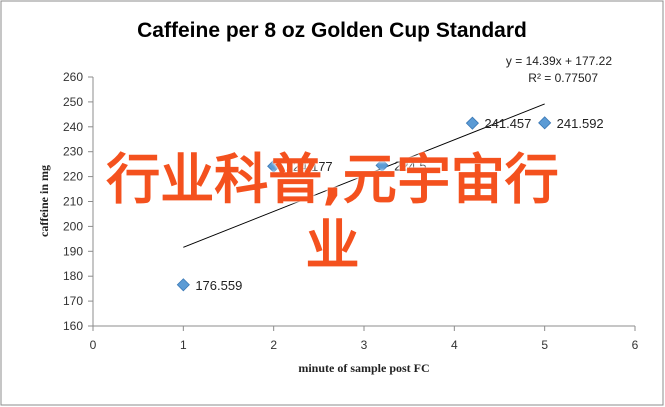  I want to click on x-tick-label: 3, so click(364, 345).